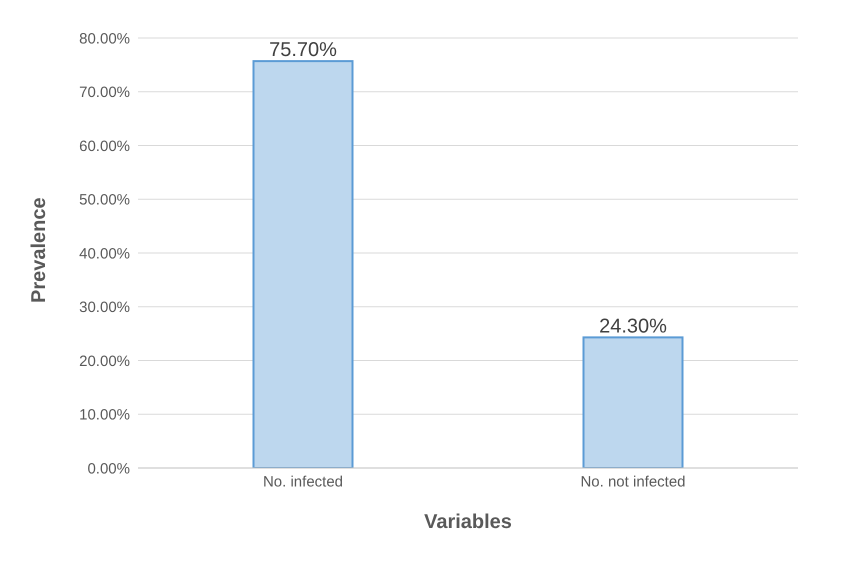 The image size is (846, 582). What do you see at coordinates (104, 253) in the screenshot?
I see `y-tick-label: 40.00%` at bounding box center [104, 253].